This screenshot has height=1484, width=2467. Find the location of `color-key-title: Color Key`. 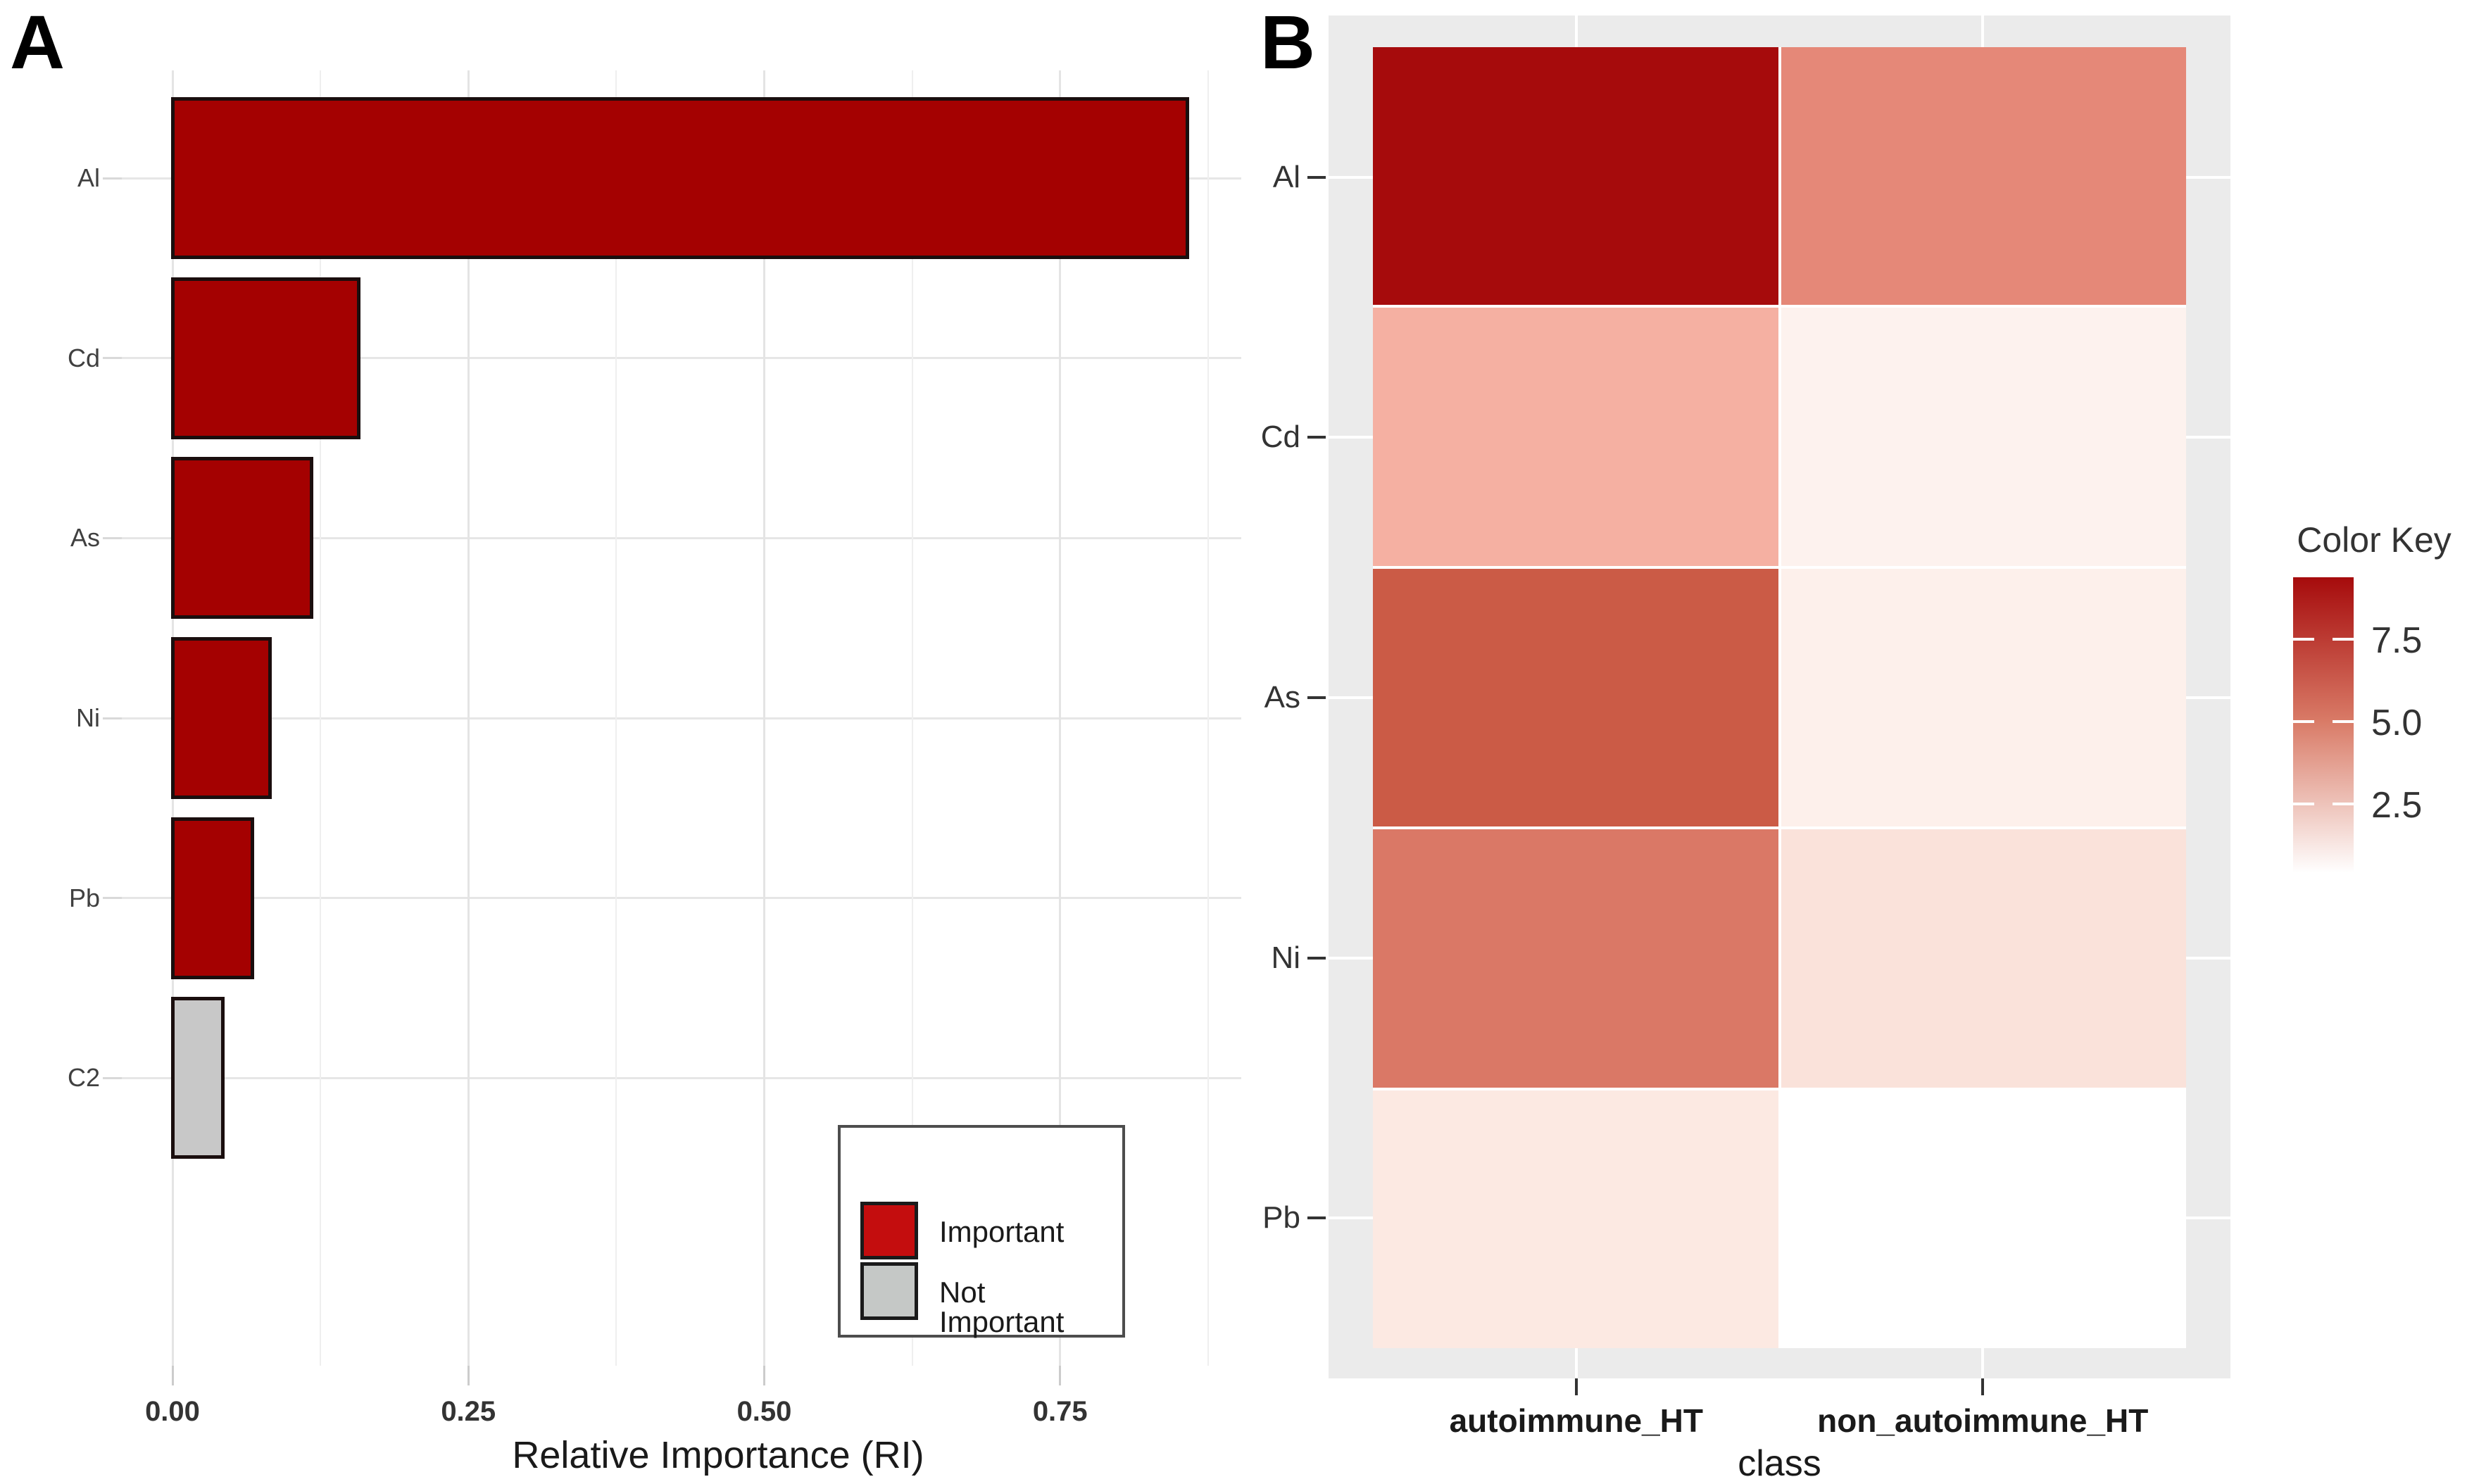

color-key-title: Color Key is located at coordinates (2374, 540).